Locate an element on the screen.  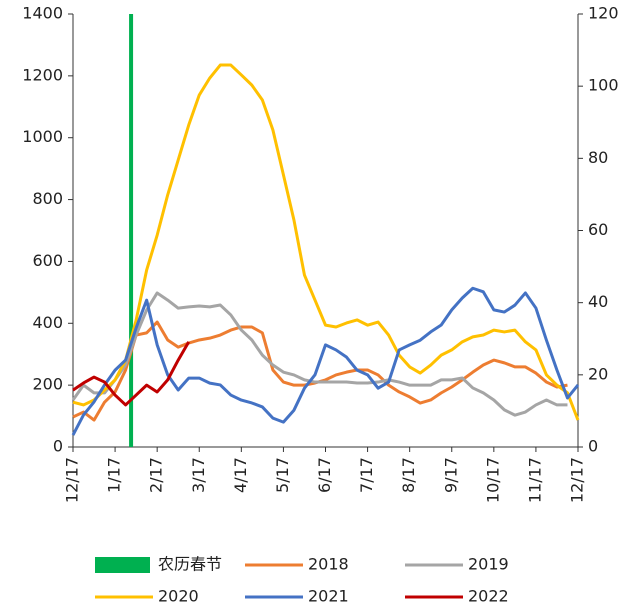
y-tick-label: 800 is located at coordinates (47, 198).